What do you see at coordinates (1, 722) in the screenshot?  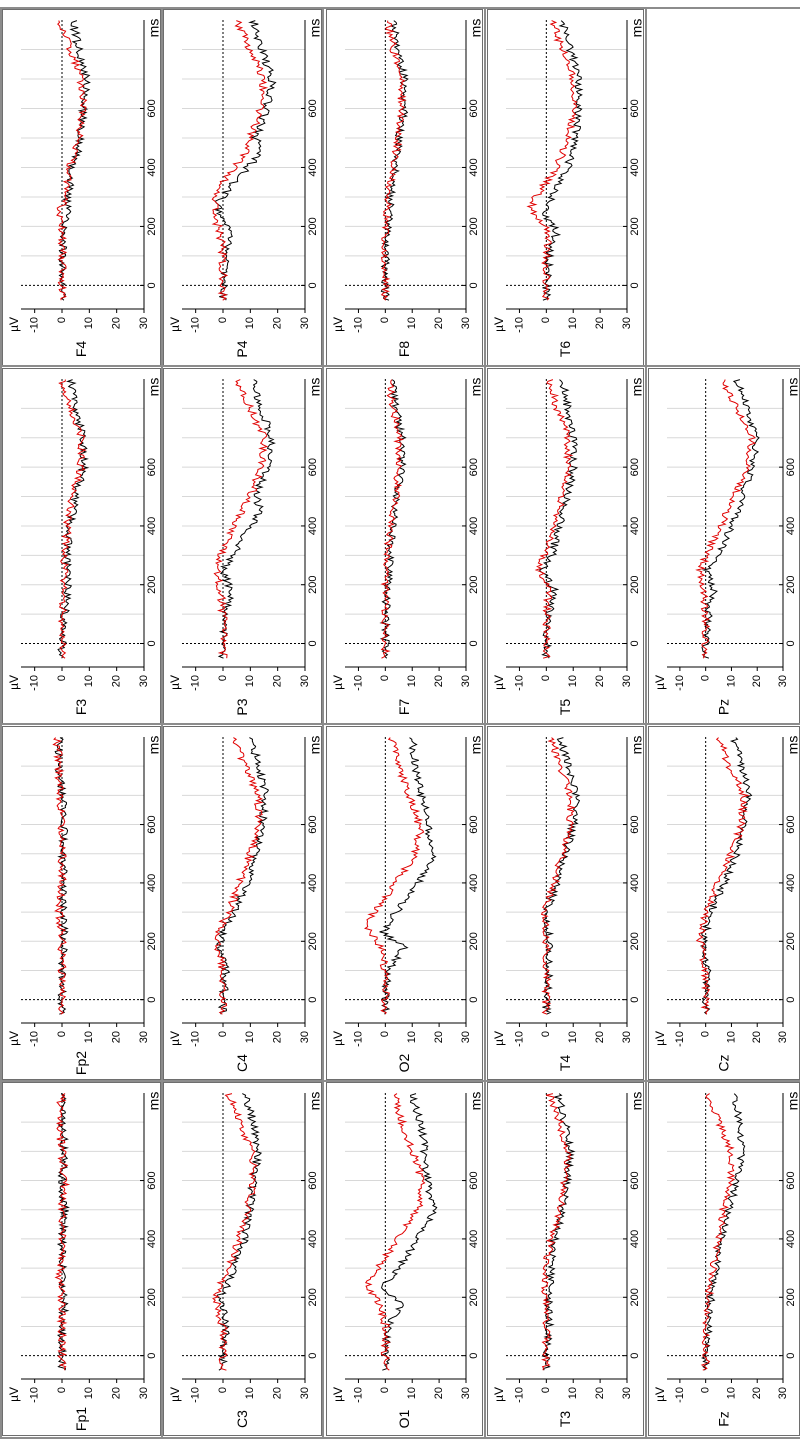 I see `panel-separator` at bounding box center [1, 722].